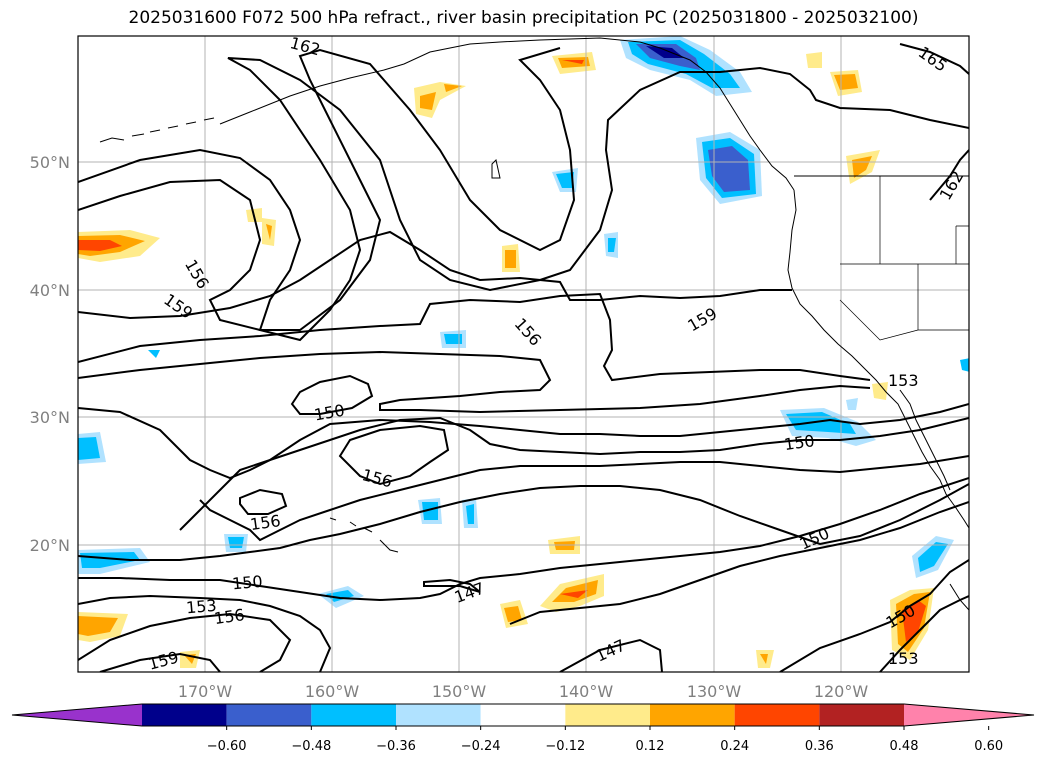 The width and height of the screenshot is (1047, 765). I want to click on contour-label: 162, so click(305, 46).